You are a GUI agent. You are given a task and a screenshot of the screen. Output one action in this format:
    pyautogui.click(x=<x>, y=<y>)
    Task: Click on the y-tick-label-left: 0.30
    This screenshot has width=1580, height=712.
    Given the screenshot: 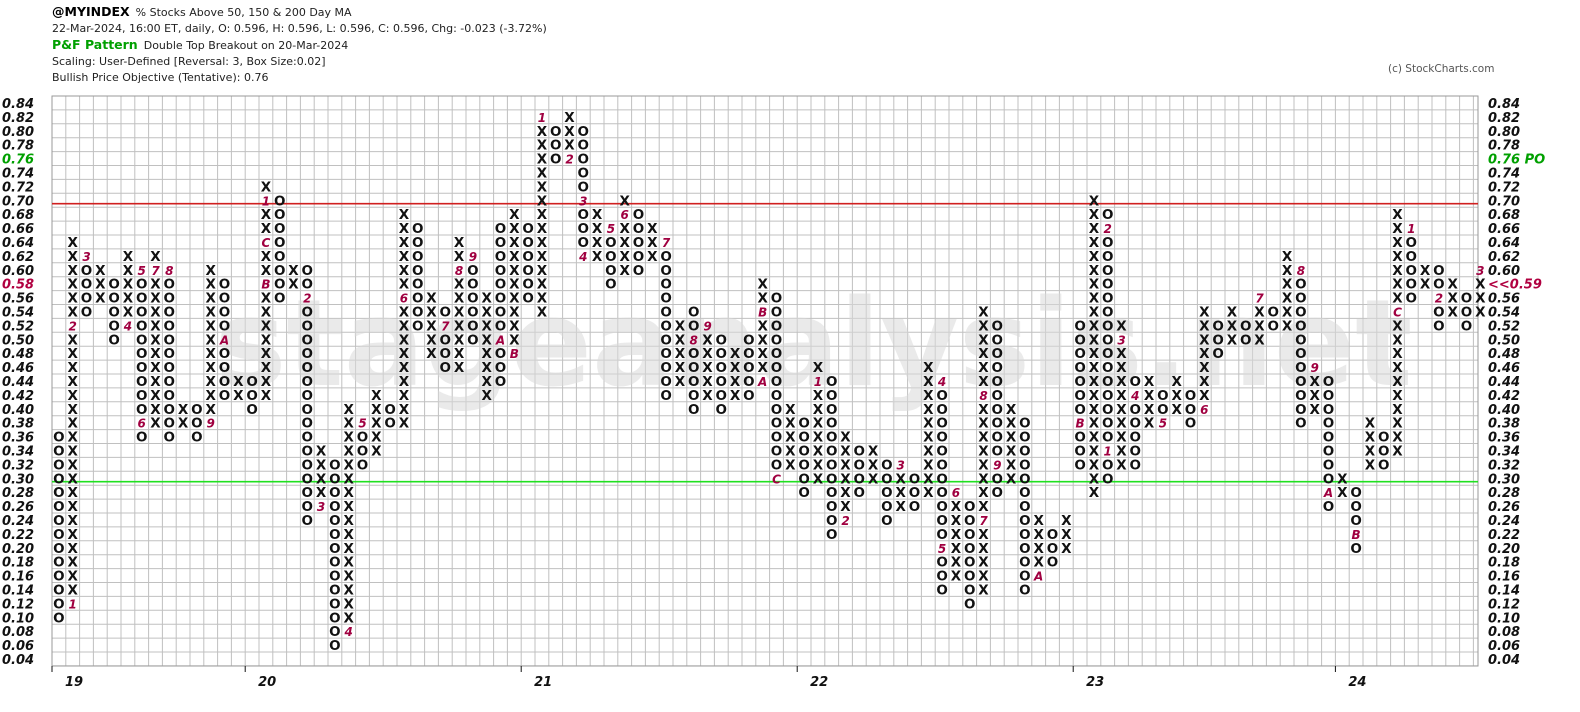 What is the action you would take?
    pyautogui.click(x=18, y=479)
    